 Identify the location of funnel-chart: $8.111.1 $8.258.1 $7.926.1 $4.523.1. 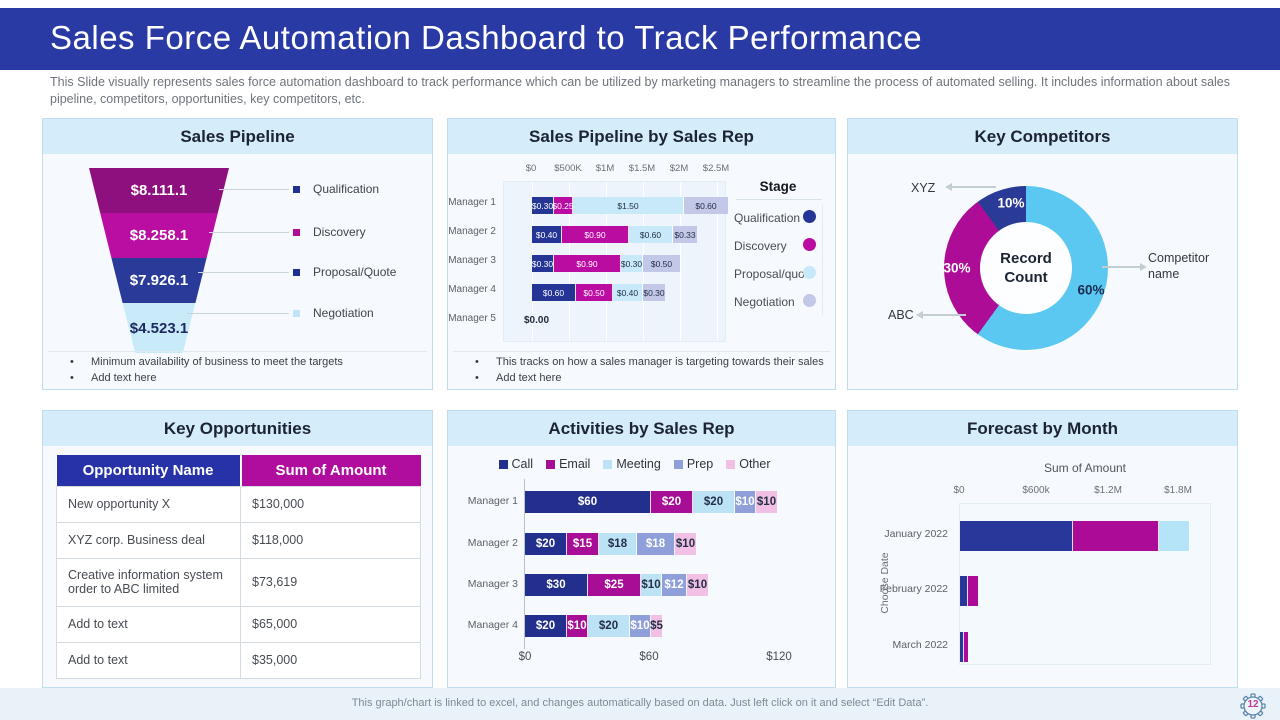
(159, 260).